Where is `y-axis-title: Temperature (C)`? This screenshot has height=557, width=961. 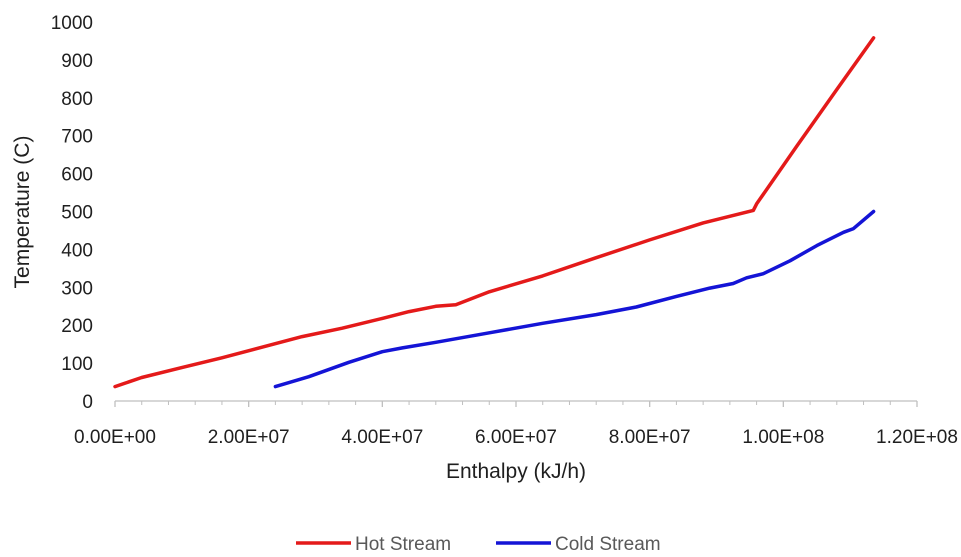 y-axis-title: Temperature (C) is located at coordinates (22, 212).